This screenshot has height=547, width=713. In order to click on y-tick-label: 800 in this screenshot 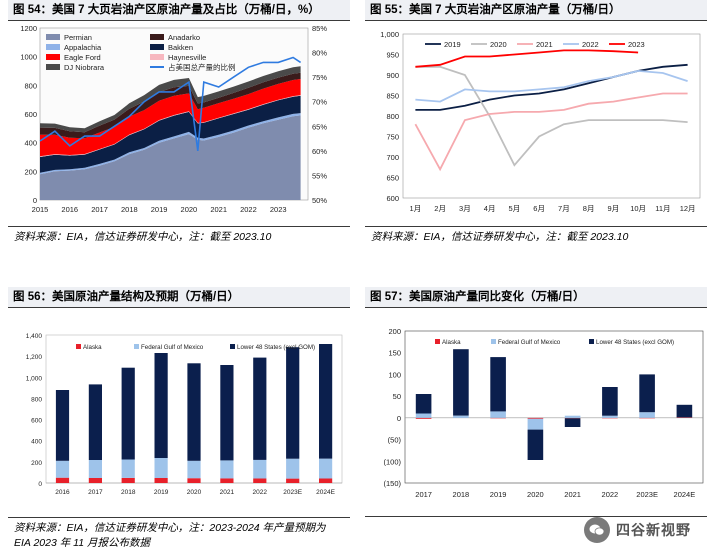, I will do `click(36, 399)`.